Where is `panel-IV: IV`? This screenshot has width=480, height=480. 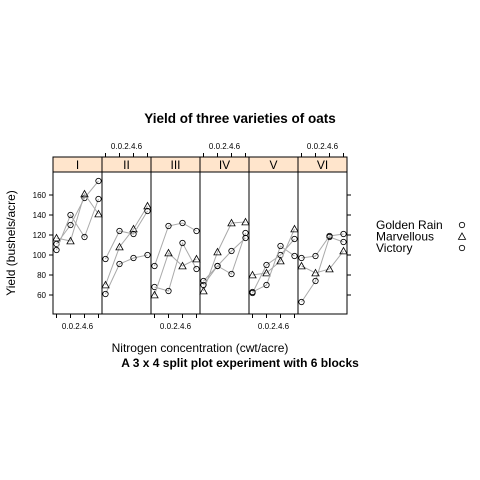
panel-IV: IV is located at coordinates (224, 235).